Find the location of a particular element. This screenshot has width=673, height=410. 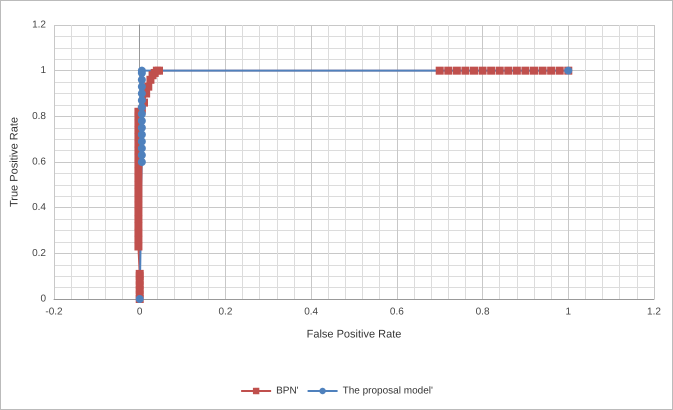

y-tick-label: 0.6 is located at coordinates (39, 162).